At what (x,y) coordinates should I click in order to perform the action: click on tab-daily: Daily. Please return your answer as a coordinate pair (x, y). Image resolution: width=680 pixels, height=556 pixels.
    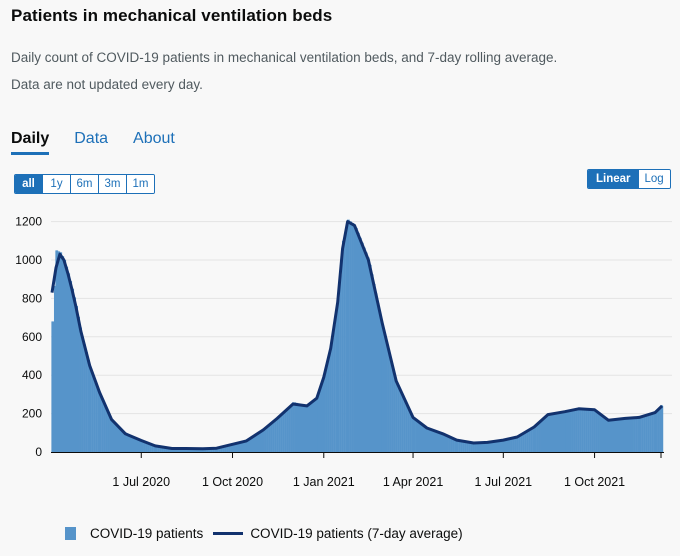
    Looking at the image, I should click on (30, 142).